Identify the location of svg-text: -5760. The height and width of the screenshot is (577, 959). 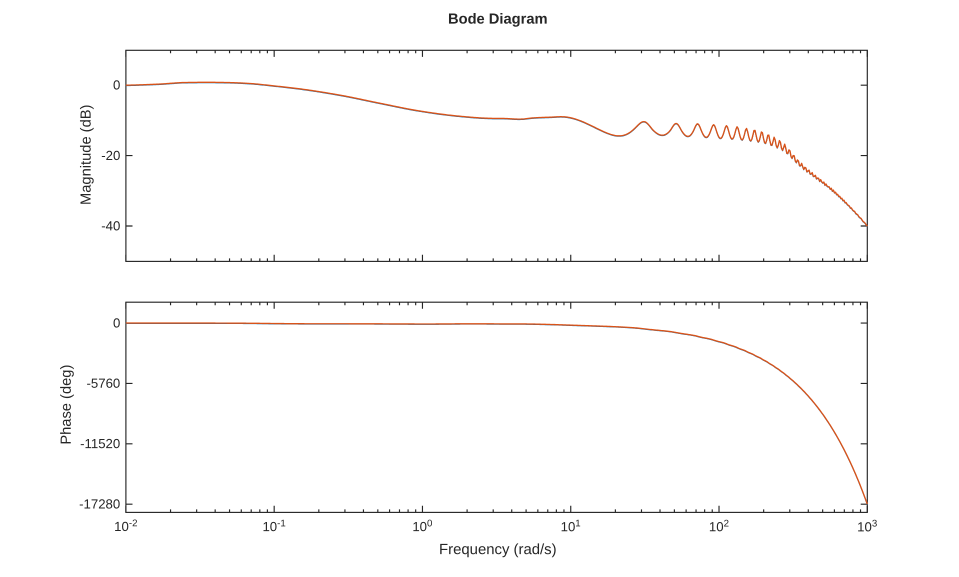
(104, 383).